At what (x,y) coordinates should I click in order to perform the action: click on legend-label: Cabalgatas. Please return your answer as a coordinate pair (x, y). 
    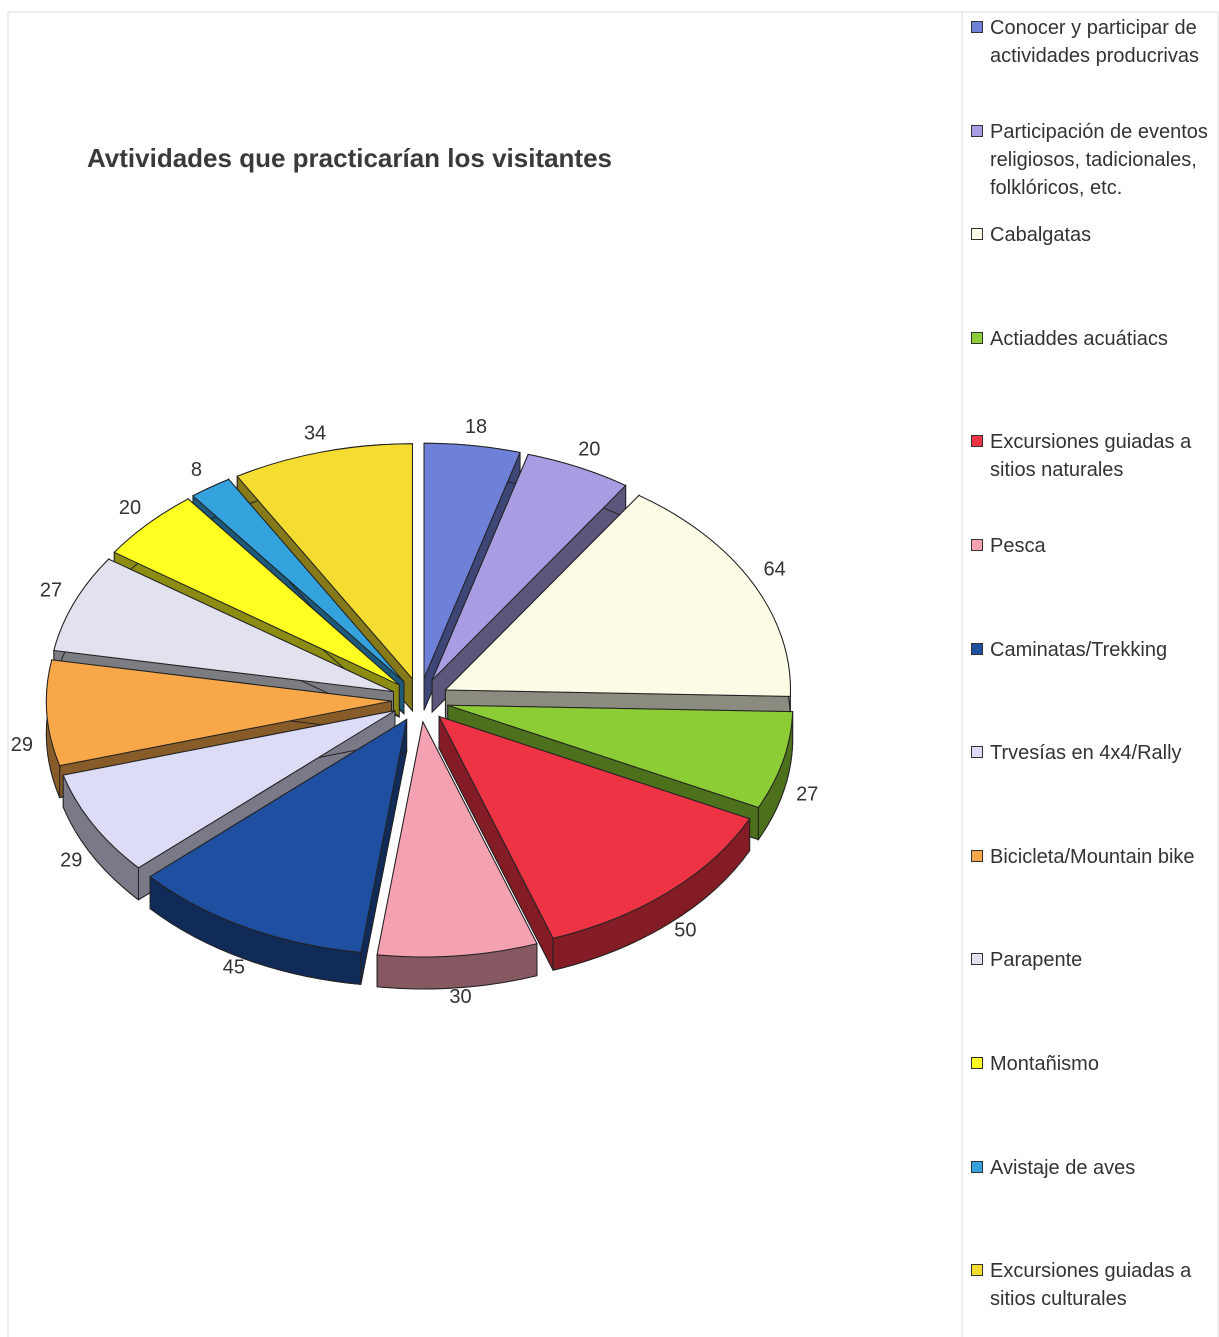
    Looking at the image, I should click on (1041, 235).